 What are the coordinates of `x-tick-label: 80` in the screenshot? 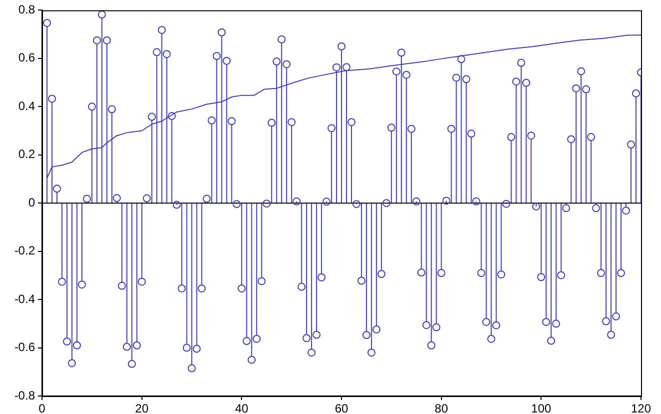 It's located at (441, 408).